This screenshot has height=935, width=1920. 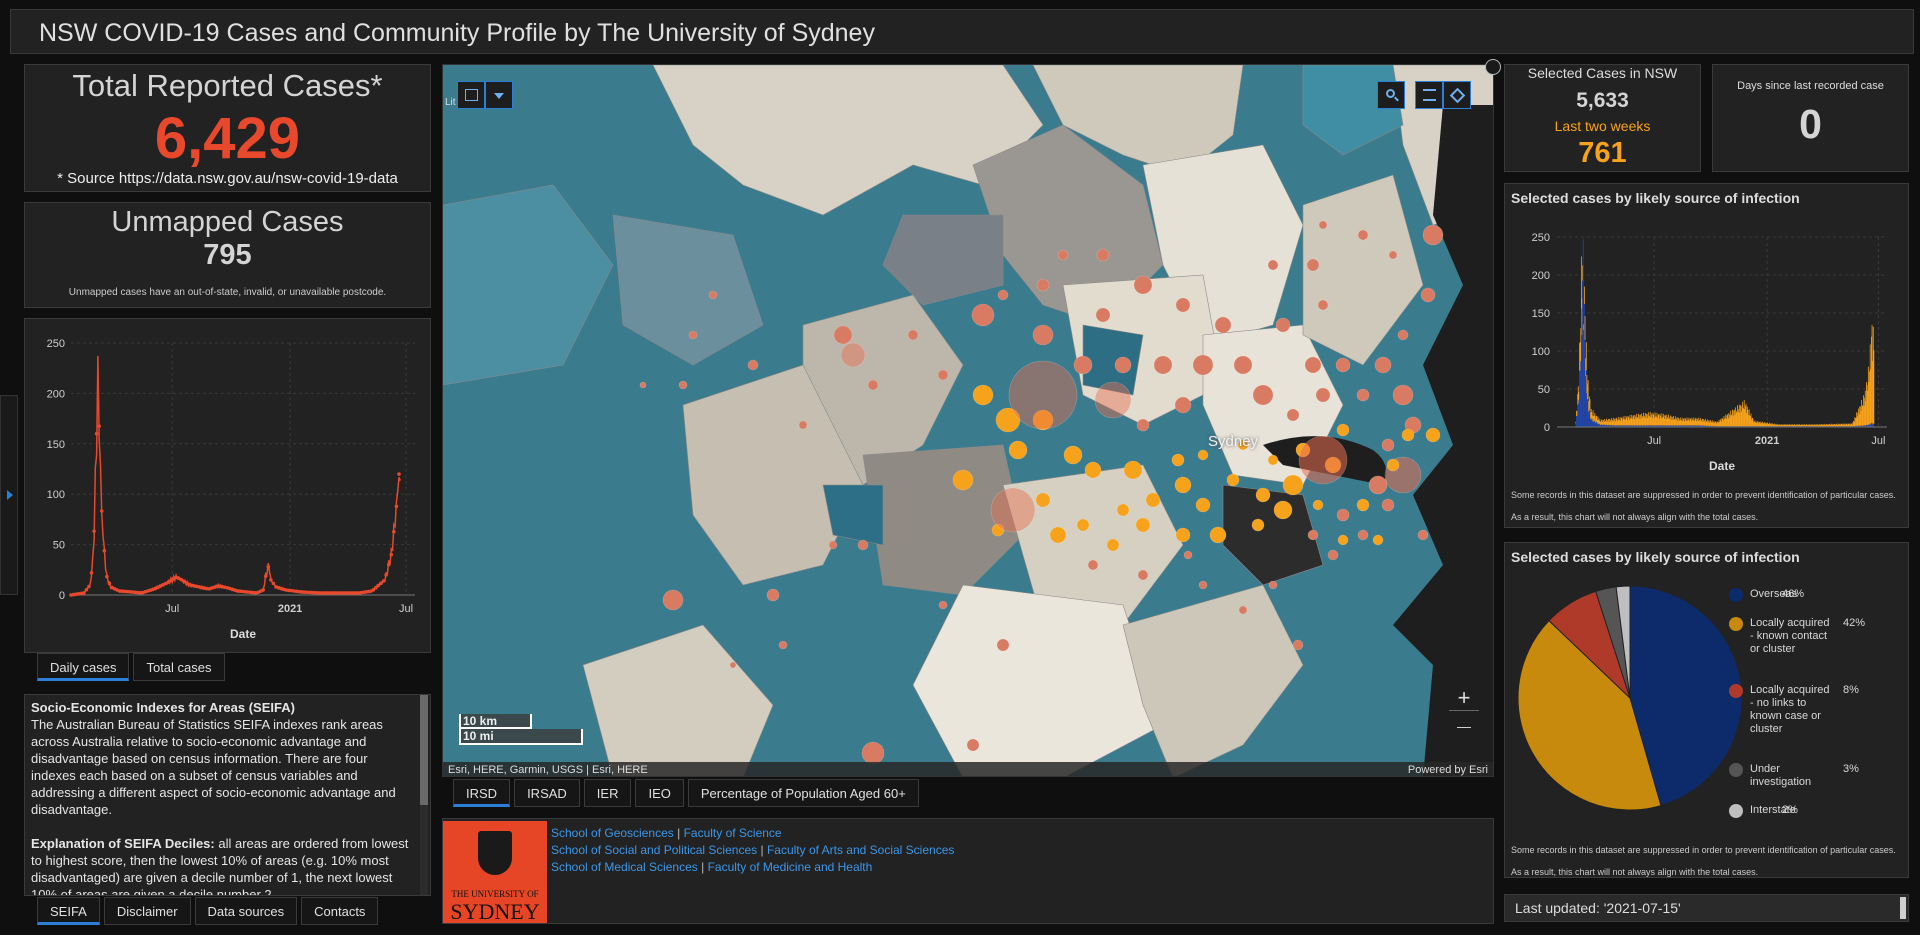 I want to click on legend-item: Overseas 46%, so click(x=1766, y=595).